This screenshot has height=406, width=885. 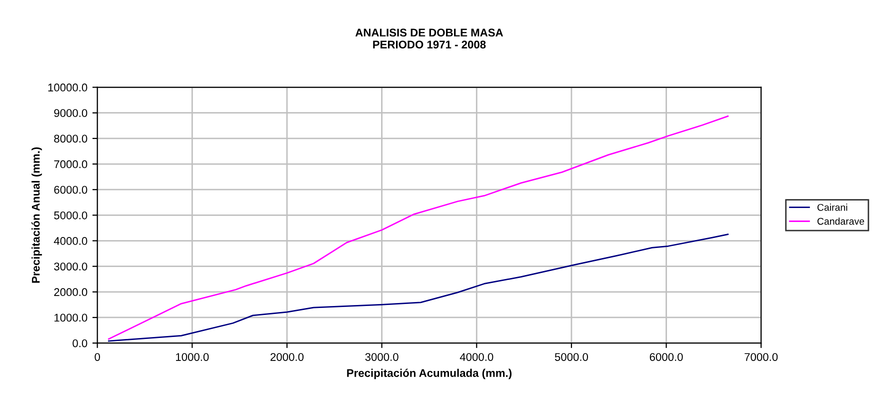 I want to click on x-tick-label: 4000.0, so click(x=477, y=357).